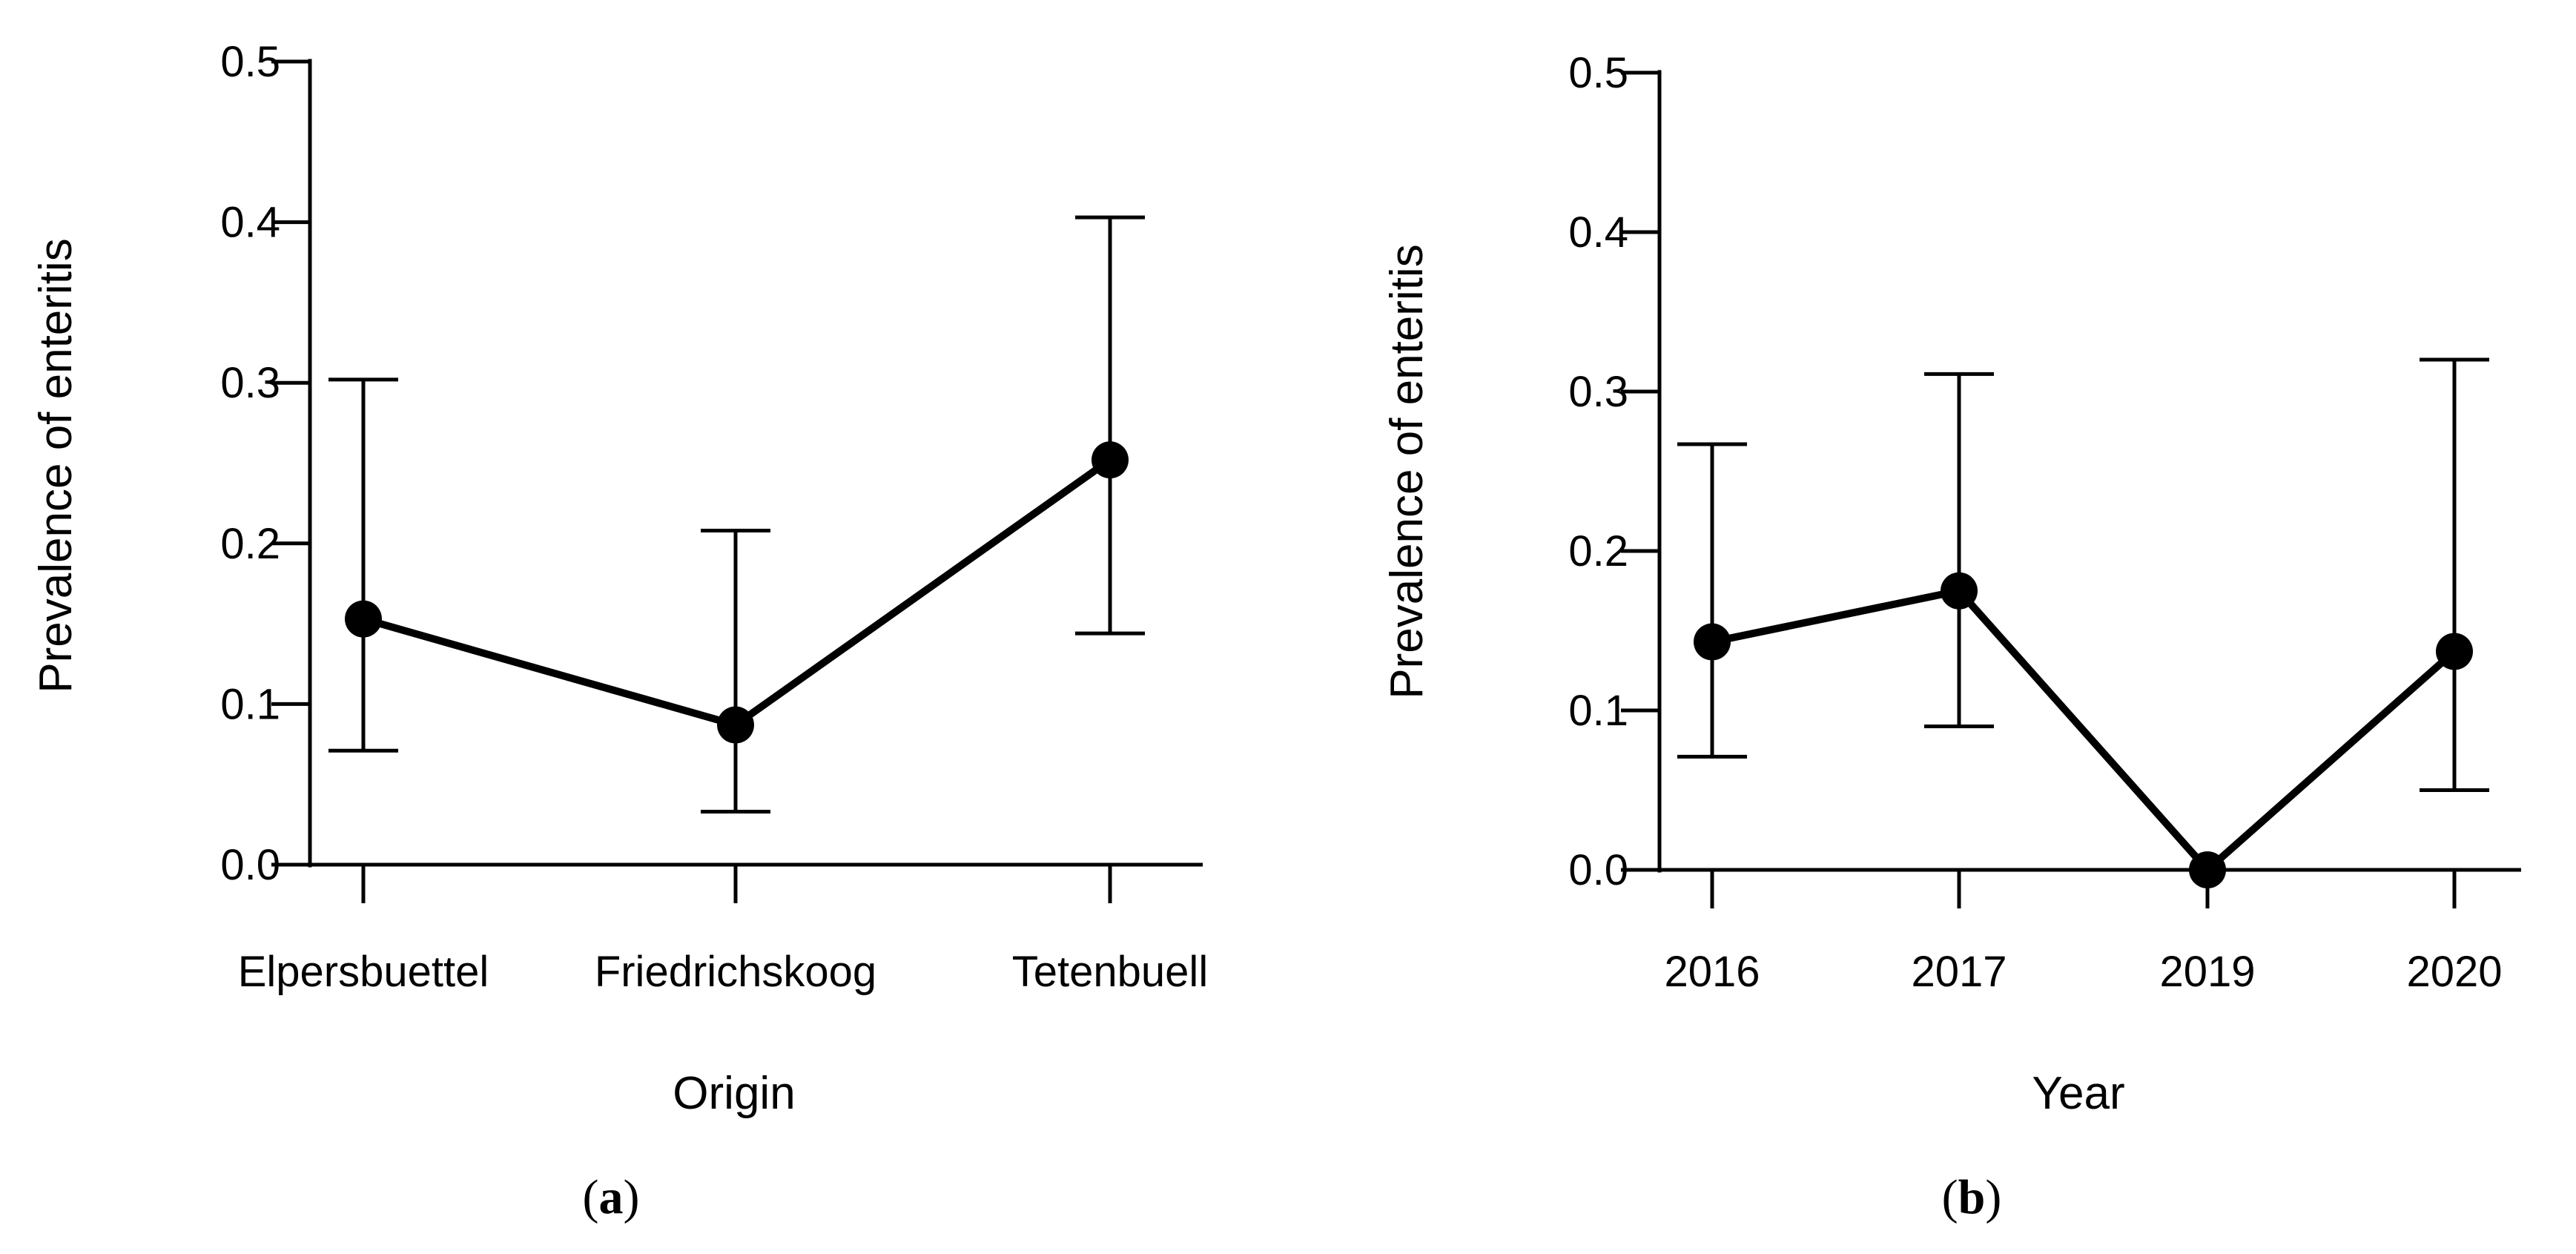  Describe the element at coordinates (735, 972) in the screenshot. I see `x-tick-label: Friedrichskoog` at that location.